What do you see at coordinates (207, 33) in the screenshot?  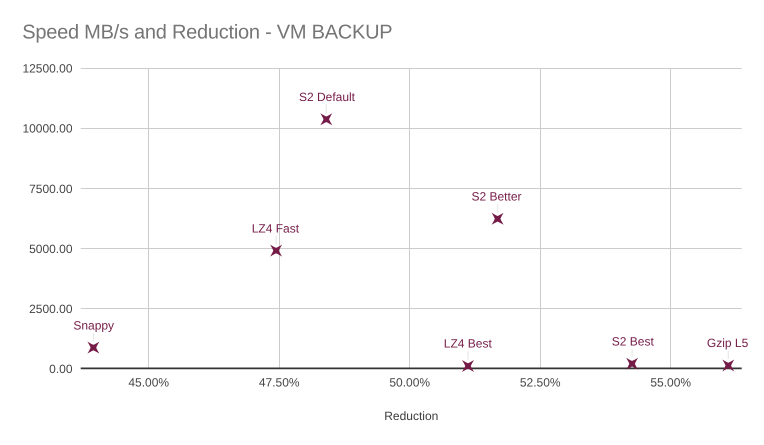 I see `svg-text:Speed MB/s and Reduction - VM: Speed MB/s and Reduction - VM BACKUP` at bounding box center [207, 33].